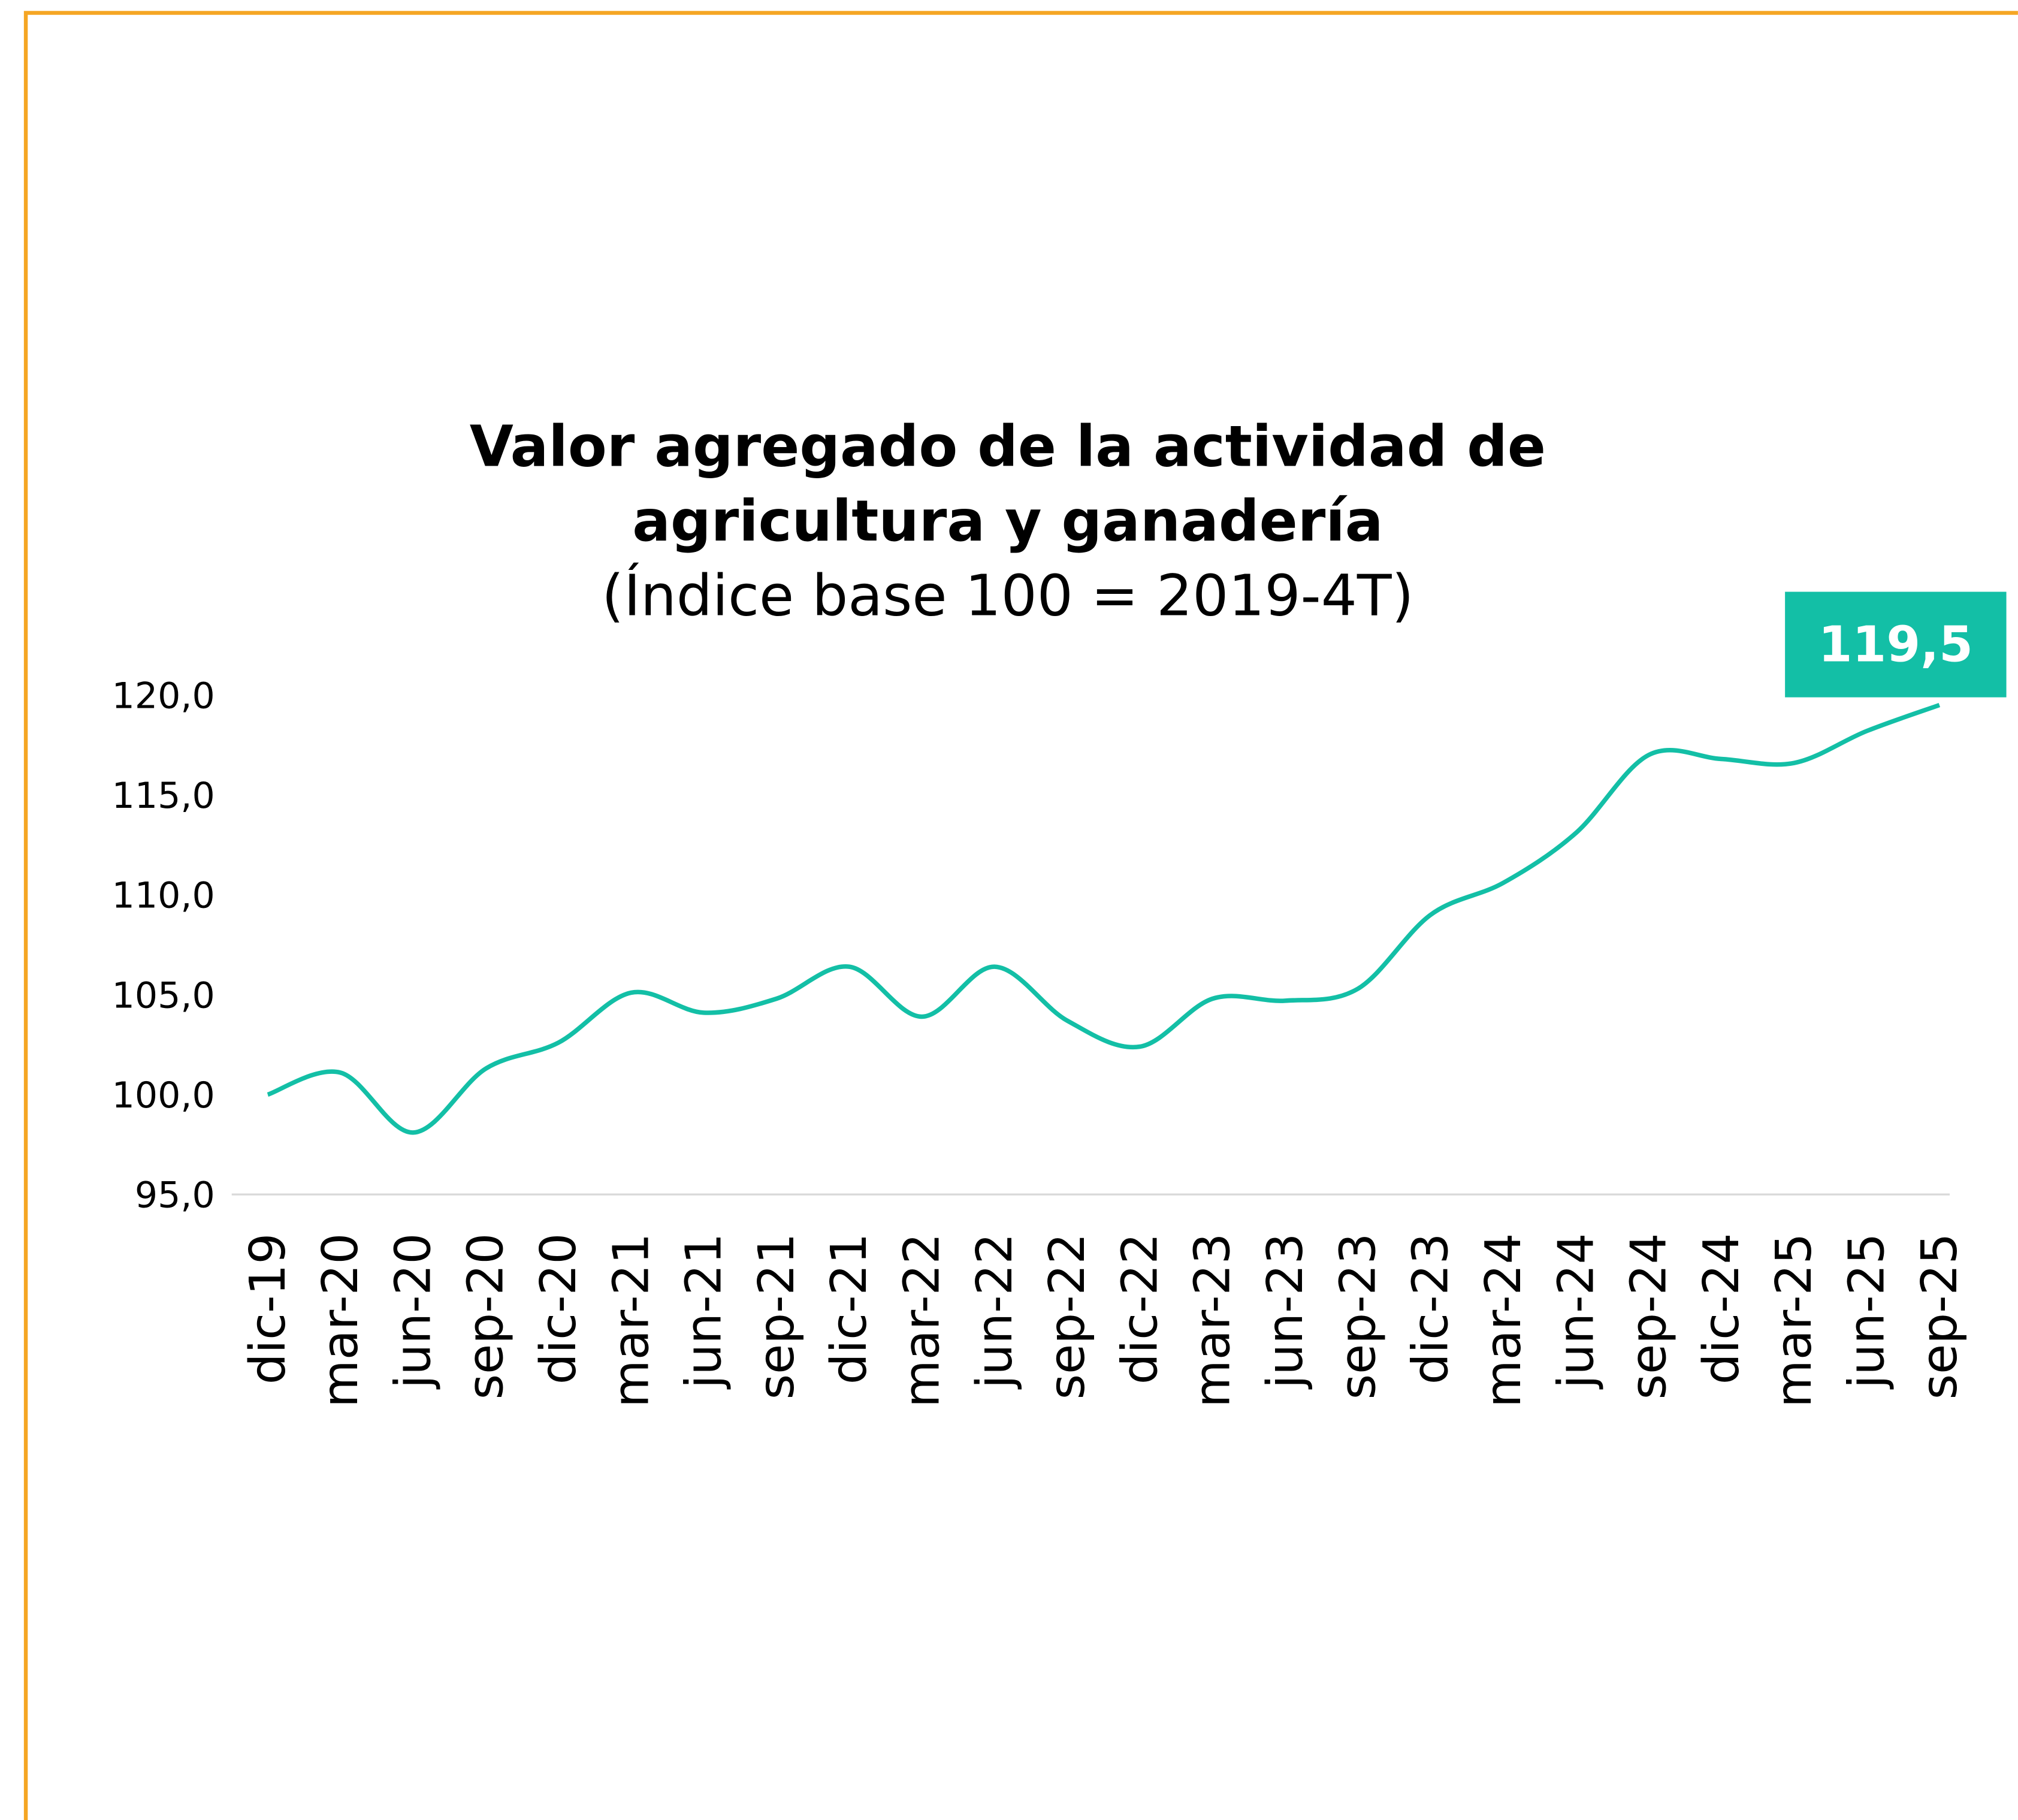 The image size is (2018, 1820). Describe the element at coordinates (1008, 447) in the screenshot. I see `chart-title: Valor agregado de la actividad de` at that location.